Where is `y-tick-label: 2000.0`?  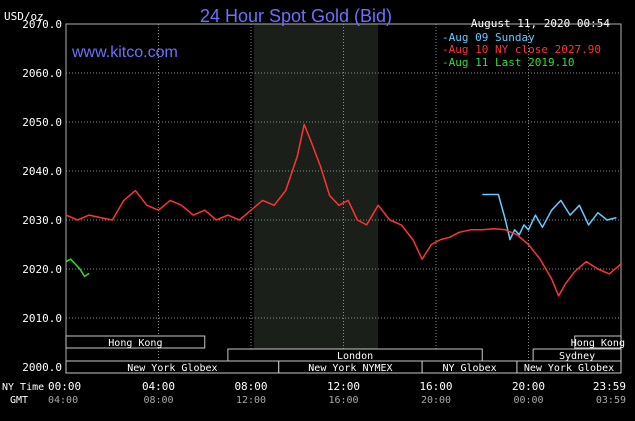 y-tick-label: 2000.0 is located at coordinates (42, 367).